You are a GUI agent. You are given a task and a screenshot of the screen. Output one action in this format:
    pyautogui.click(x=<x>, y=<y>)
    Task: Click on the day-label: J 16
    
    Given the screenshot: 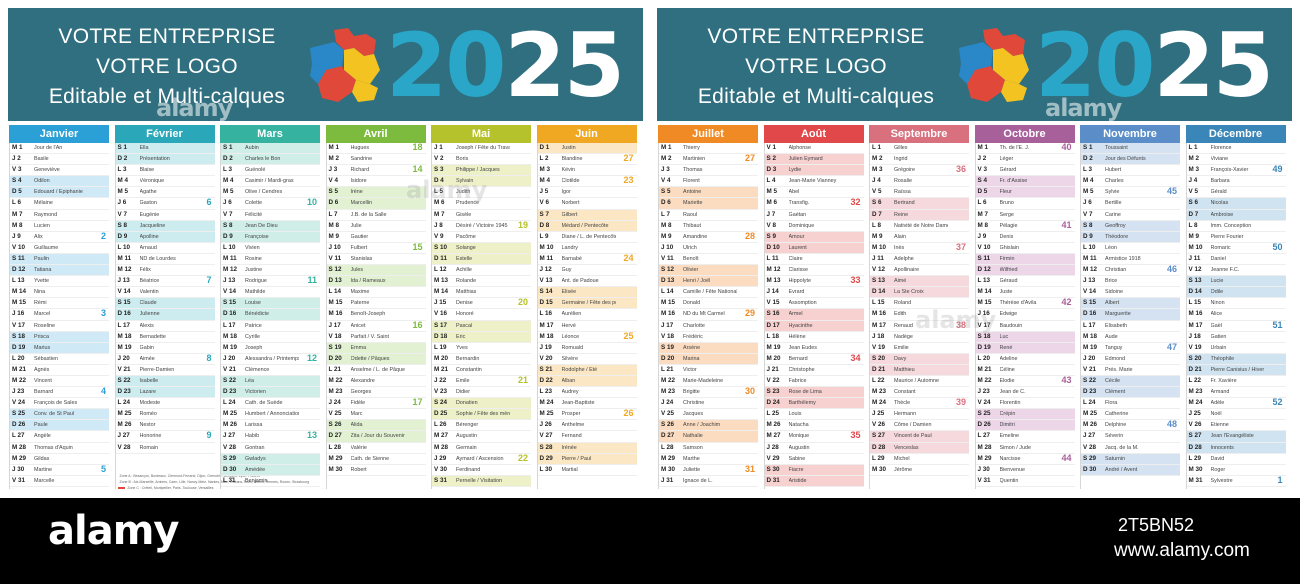 What is the action you would take?
    pyautogui.click(x=983, y=314)
    